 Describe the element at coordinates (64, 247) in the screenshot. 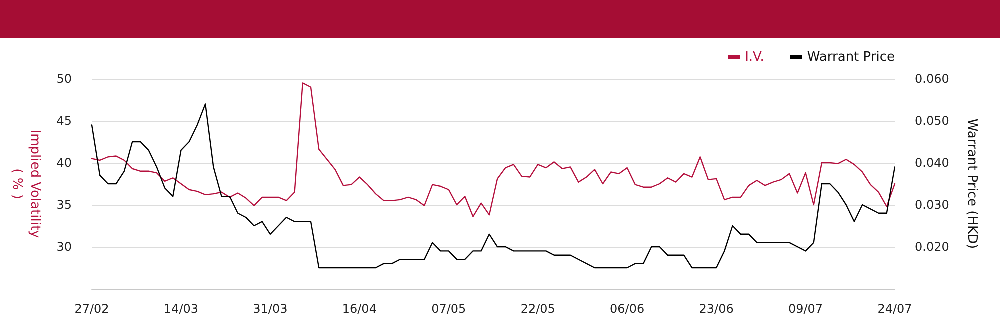

I see `y-tick-label: 30` at that location.